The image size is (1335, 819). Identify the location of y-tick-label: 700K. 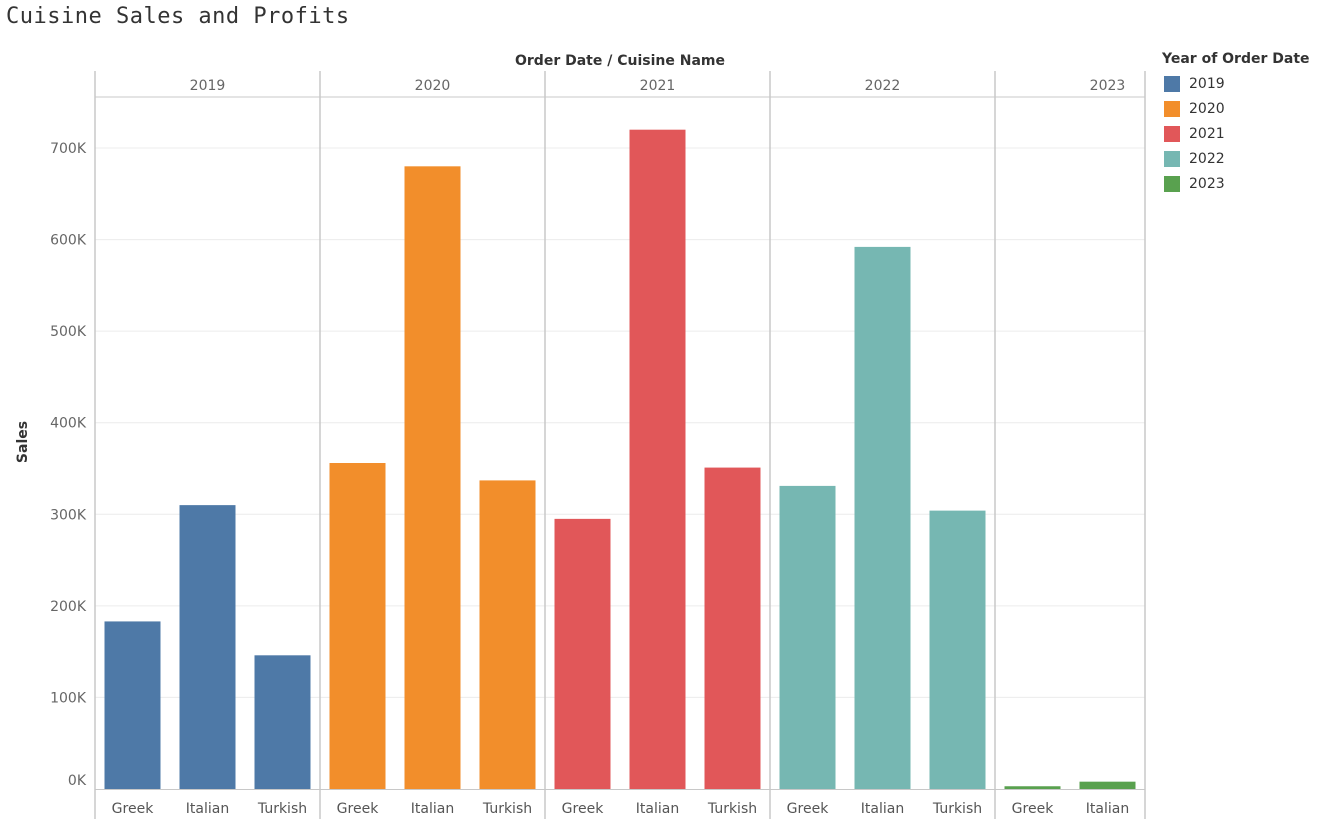
(68, 149).